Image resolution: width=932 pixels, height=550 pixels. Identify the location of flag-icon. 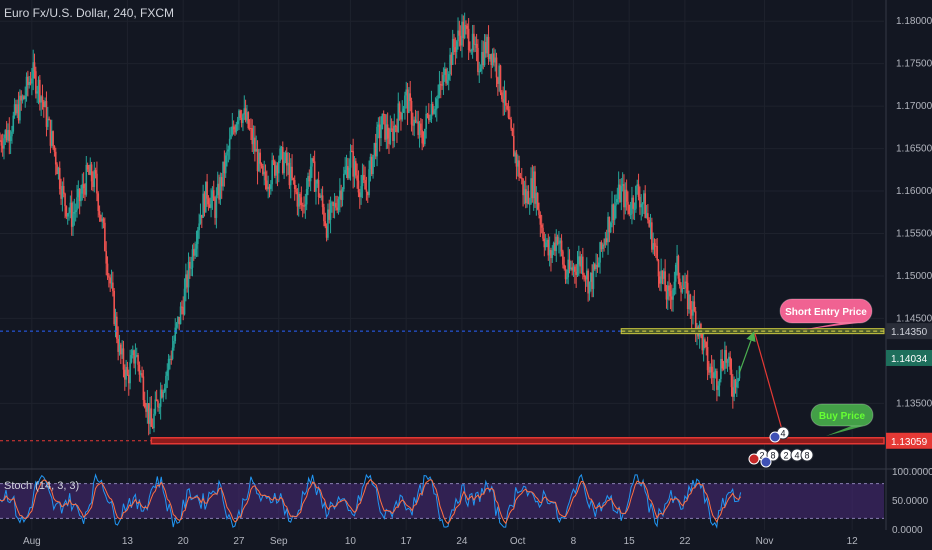
(754, 459).